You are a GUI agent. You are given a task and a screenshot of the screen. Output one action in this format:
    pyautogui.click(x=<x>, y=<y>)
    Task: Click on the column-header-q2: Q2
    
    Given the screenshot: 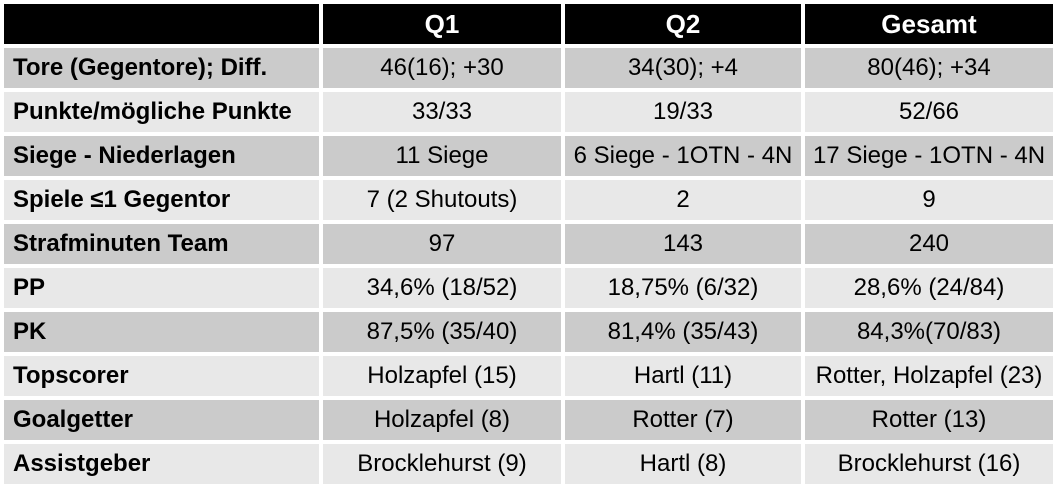 What is the action you would take?
    pyautogui.click(x=683, y=24)
    